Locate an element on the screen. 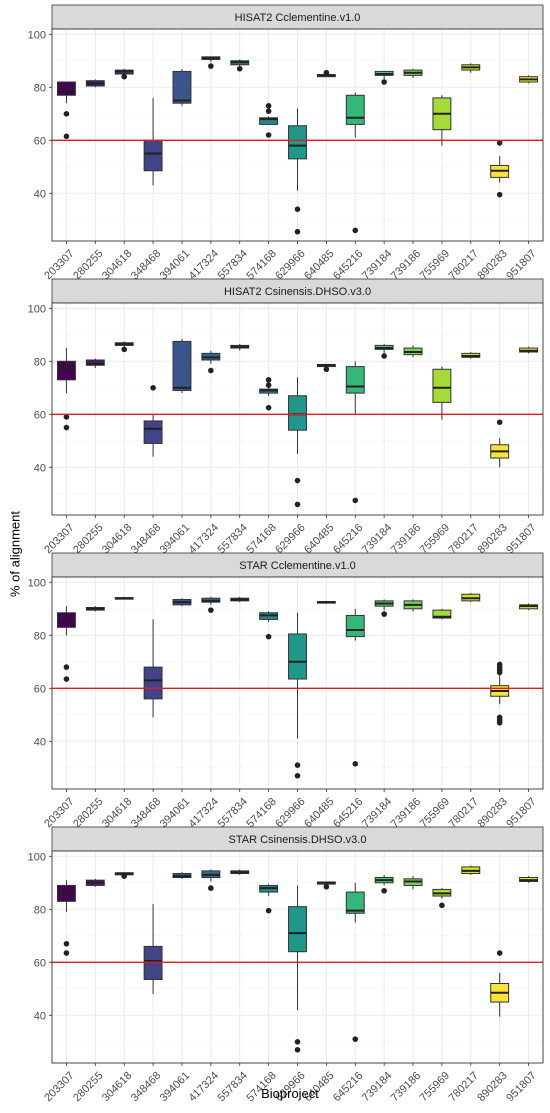 Image resolution: width=550 pixels, height=1113 pixels. panel-title: HISAT2 Cclementine.v1.0 is located at coordinates (298, 18).